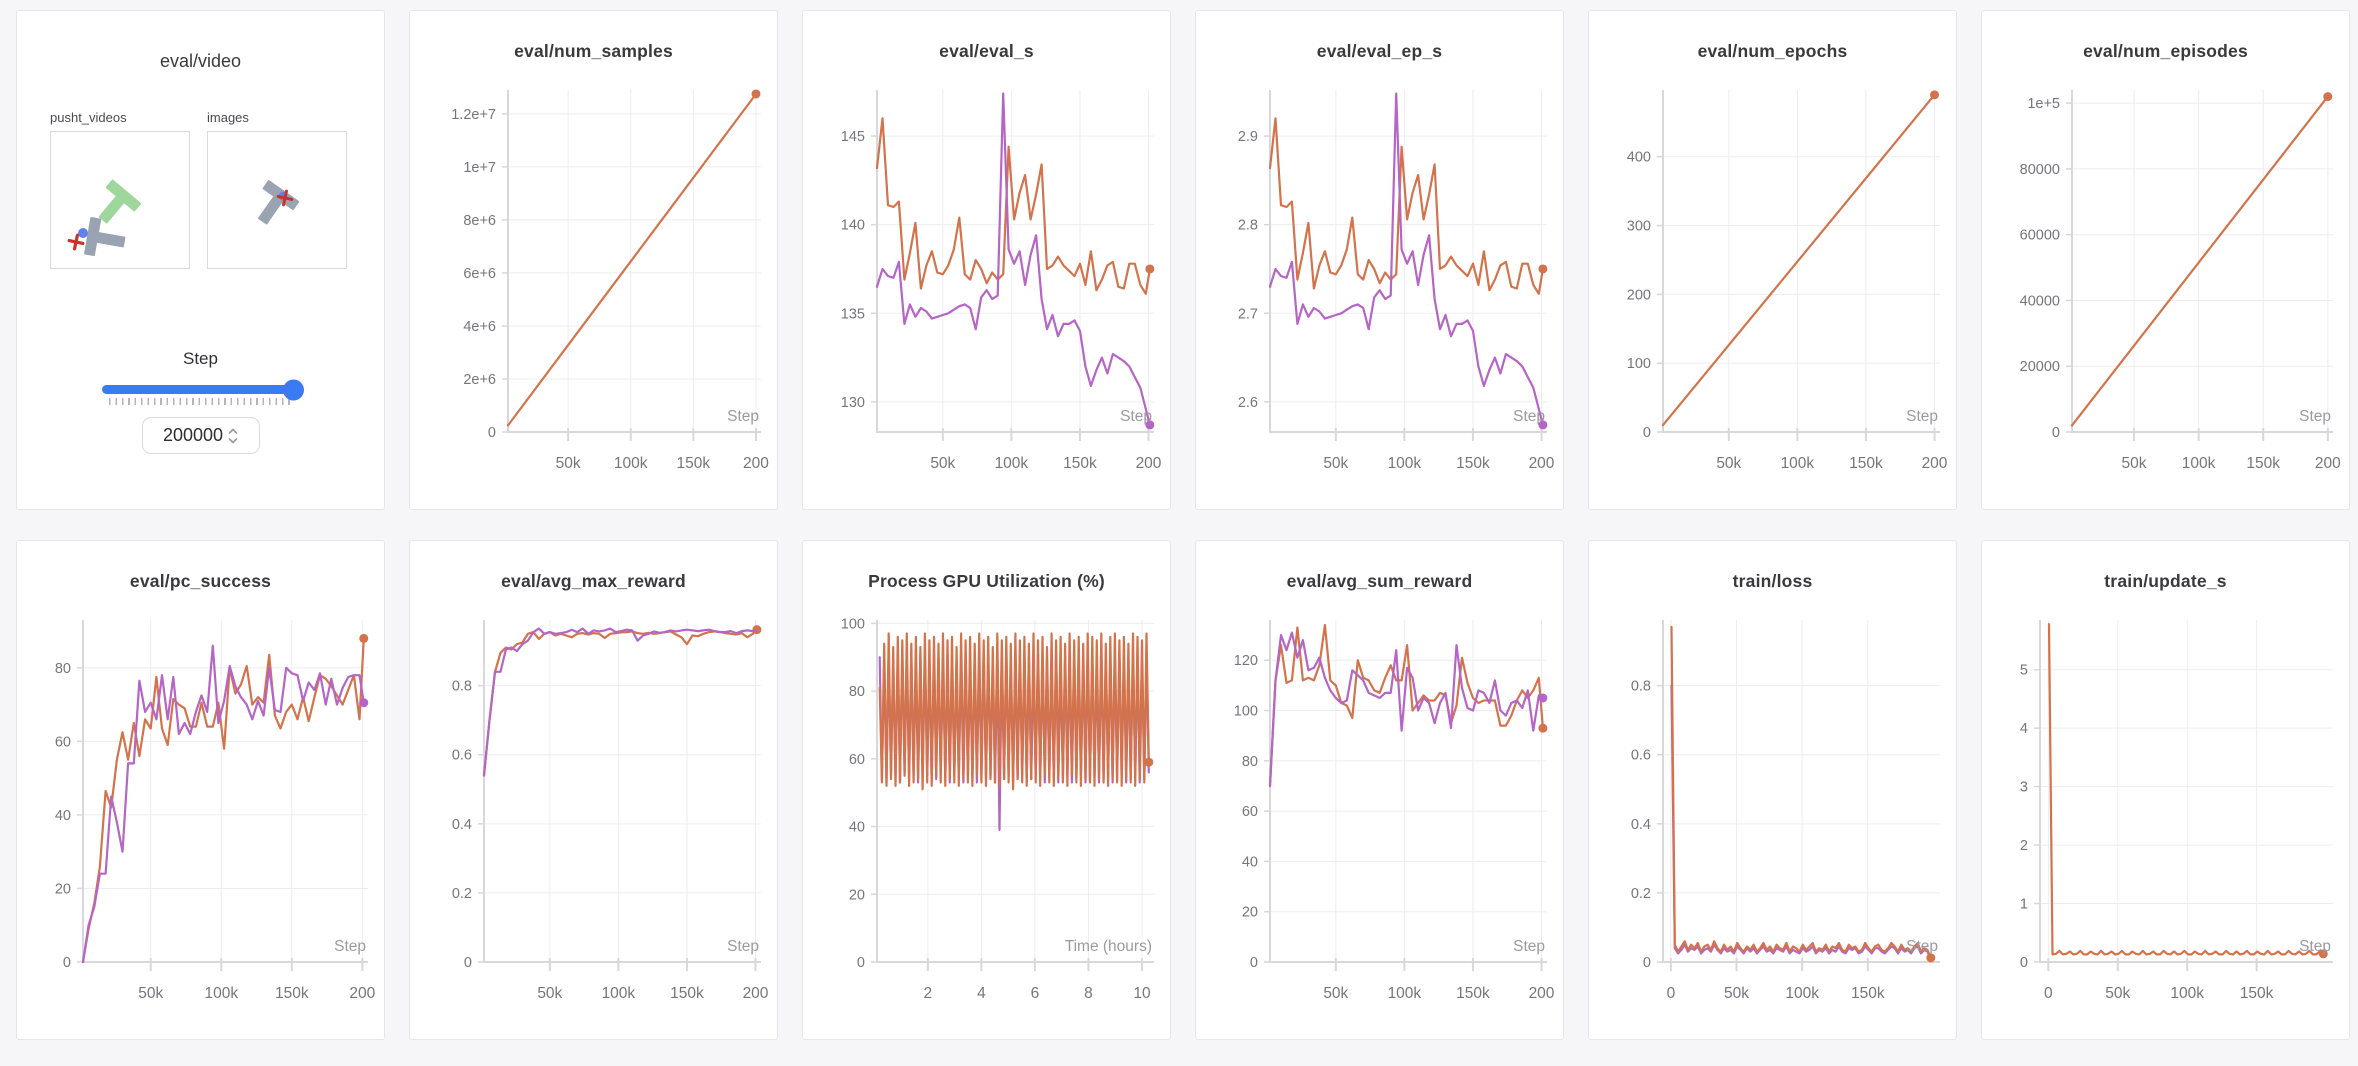 Image resolution: width=2358 pixels, height=1066 pixels. What do you see at coordinates (1379, 814) in the screenshot?
I see `chart-canvas: 0 20 40 60 80 100 120 50k 100k 150k 200 Step` at bounding box center [1379, 814].